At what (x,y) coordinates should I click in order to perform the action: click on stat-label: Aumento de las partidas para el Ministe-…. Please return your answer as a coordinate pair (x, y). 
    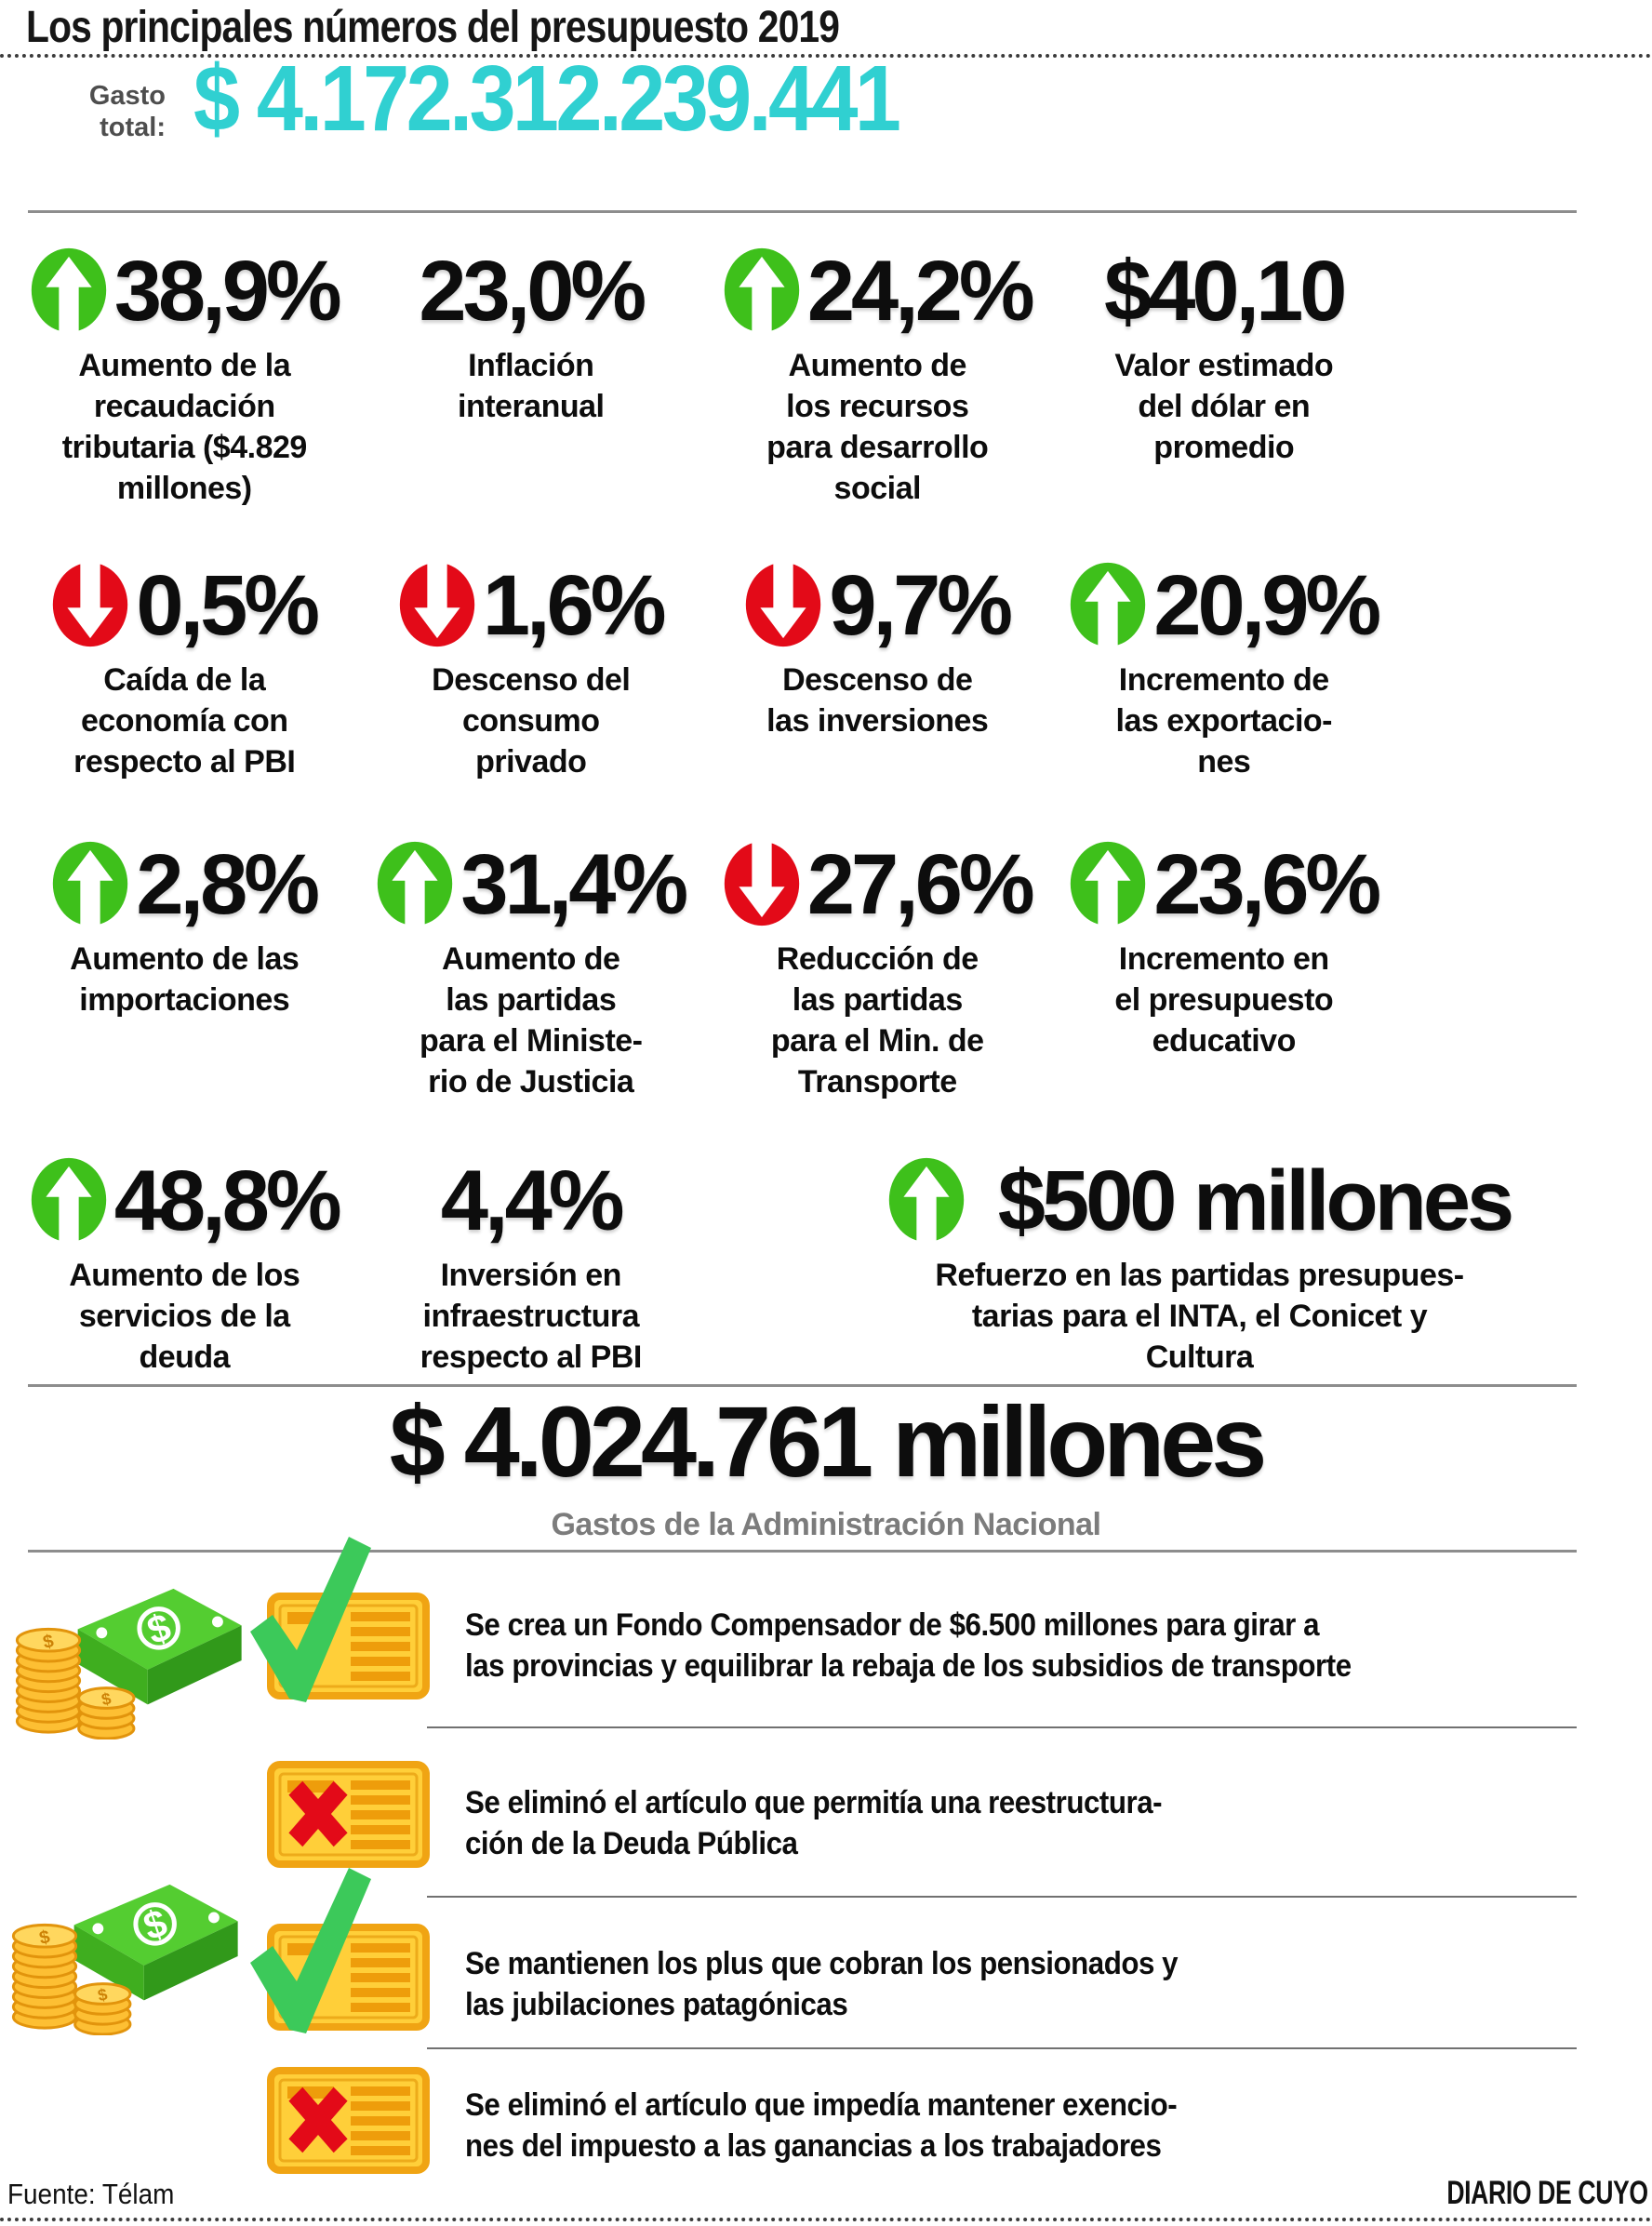
    Looking at the image, I should click on (531, 1021).